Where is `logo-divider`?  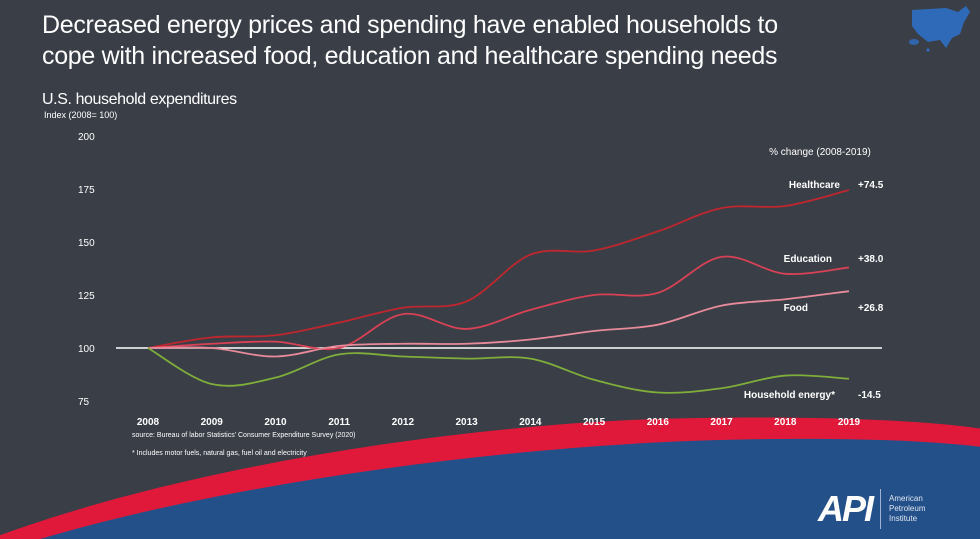 logo-divider is located at coordinates (881, 509).